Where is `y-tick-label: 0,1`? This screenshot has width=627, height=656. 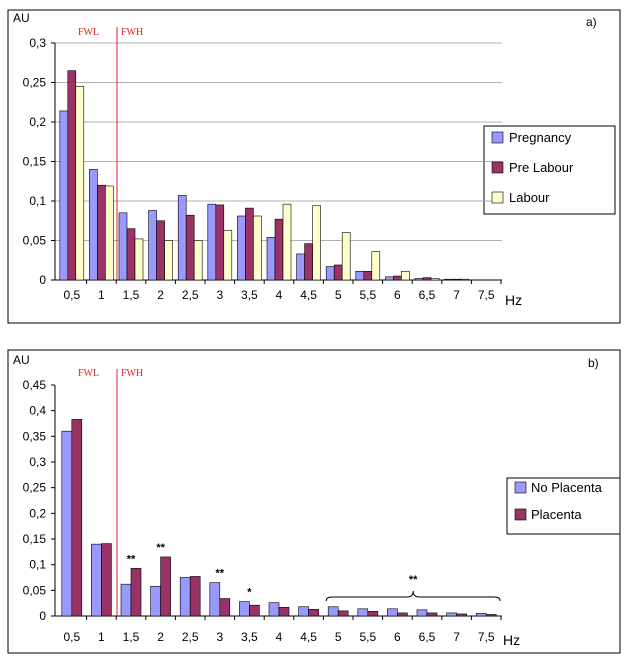
y-tick-label: 0,1 is located at coordinates (37, 201).